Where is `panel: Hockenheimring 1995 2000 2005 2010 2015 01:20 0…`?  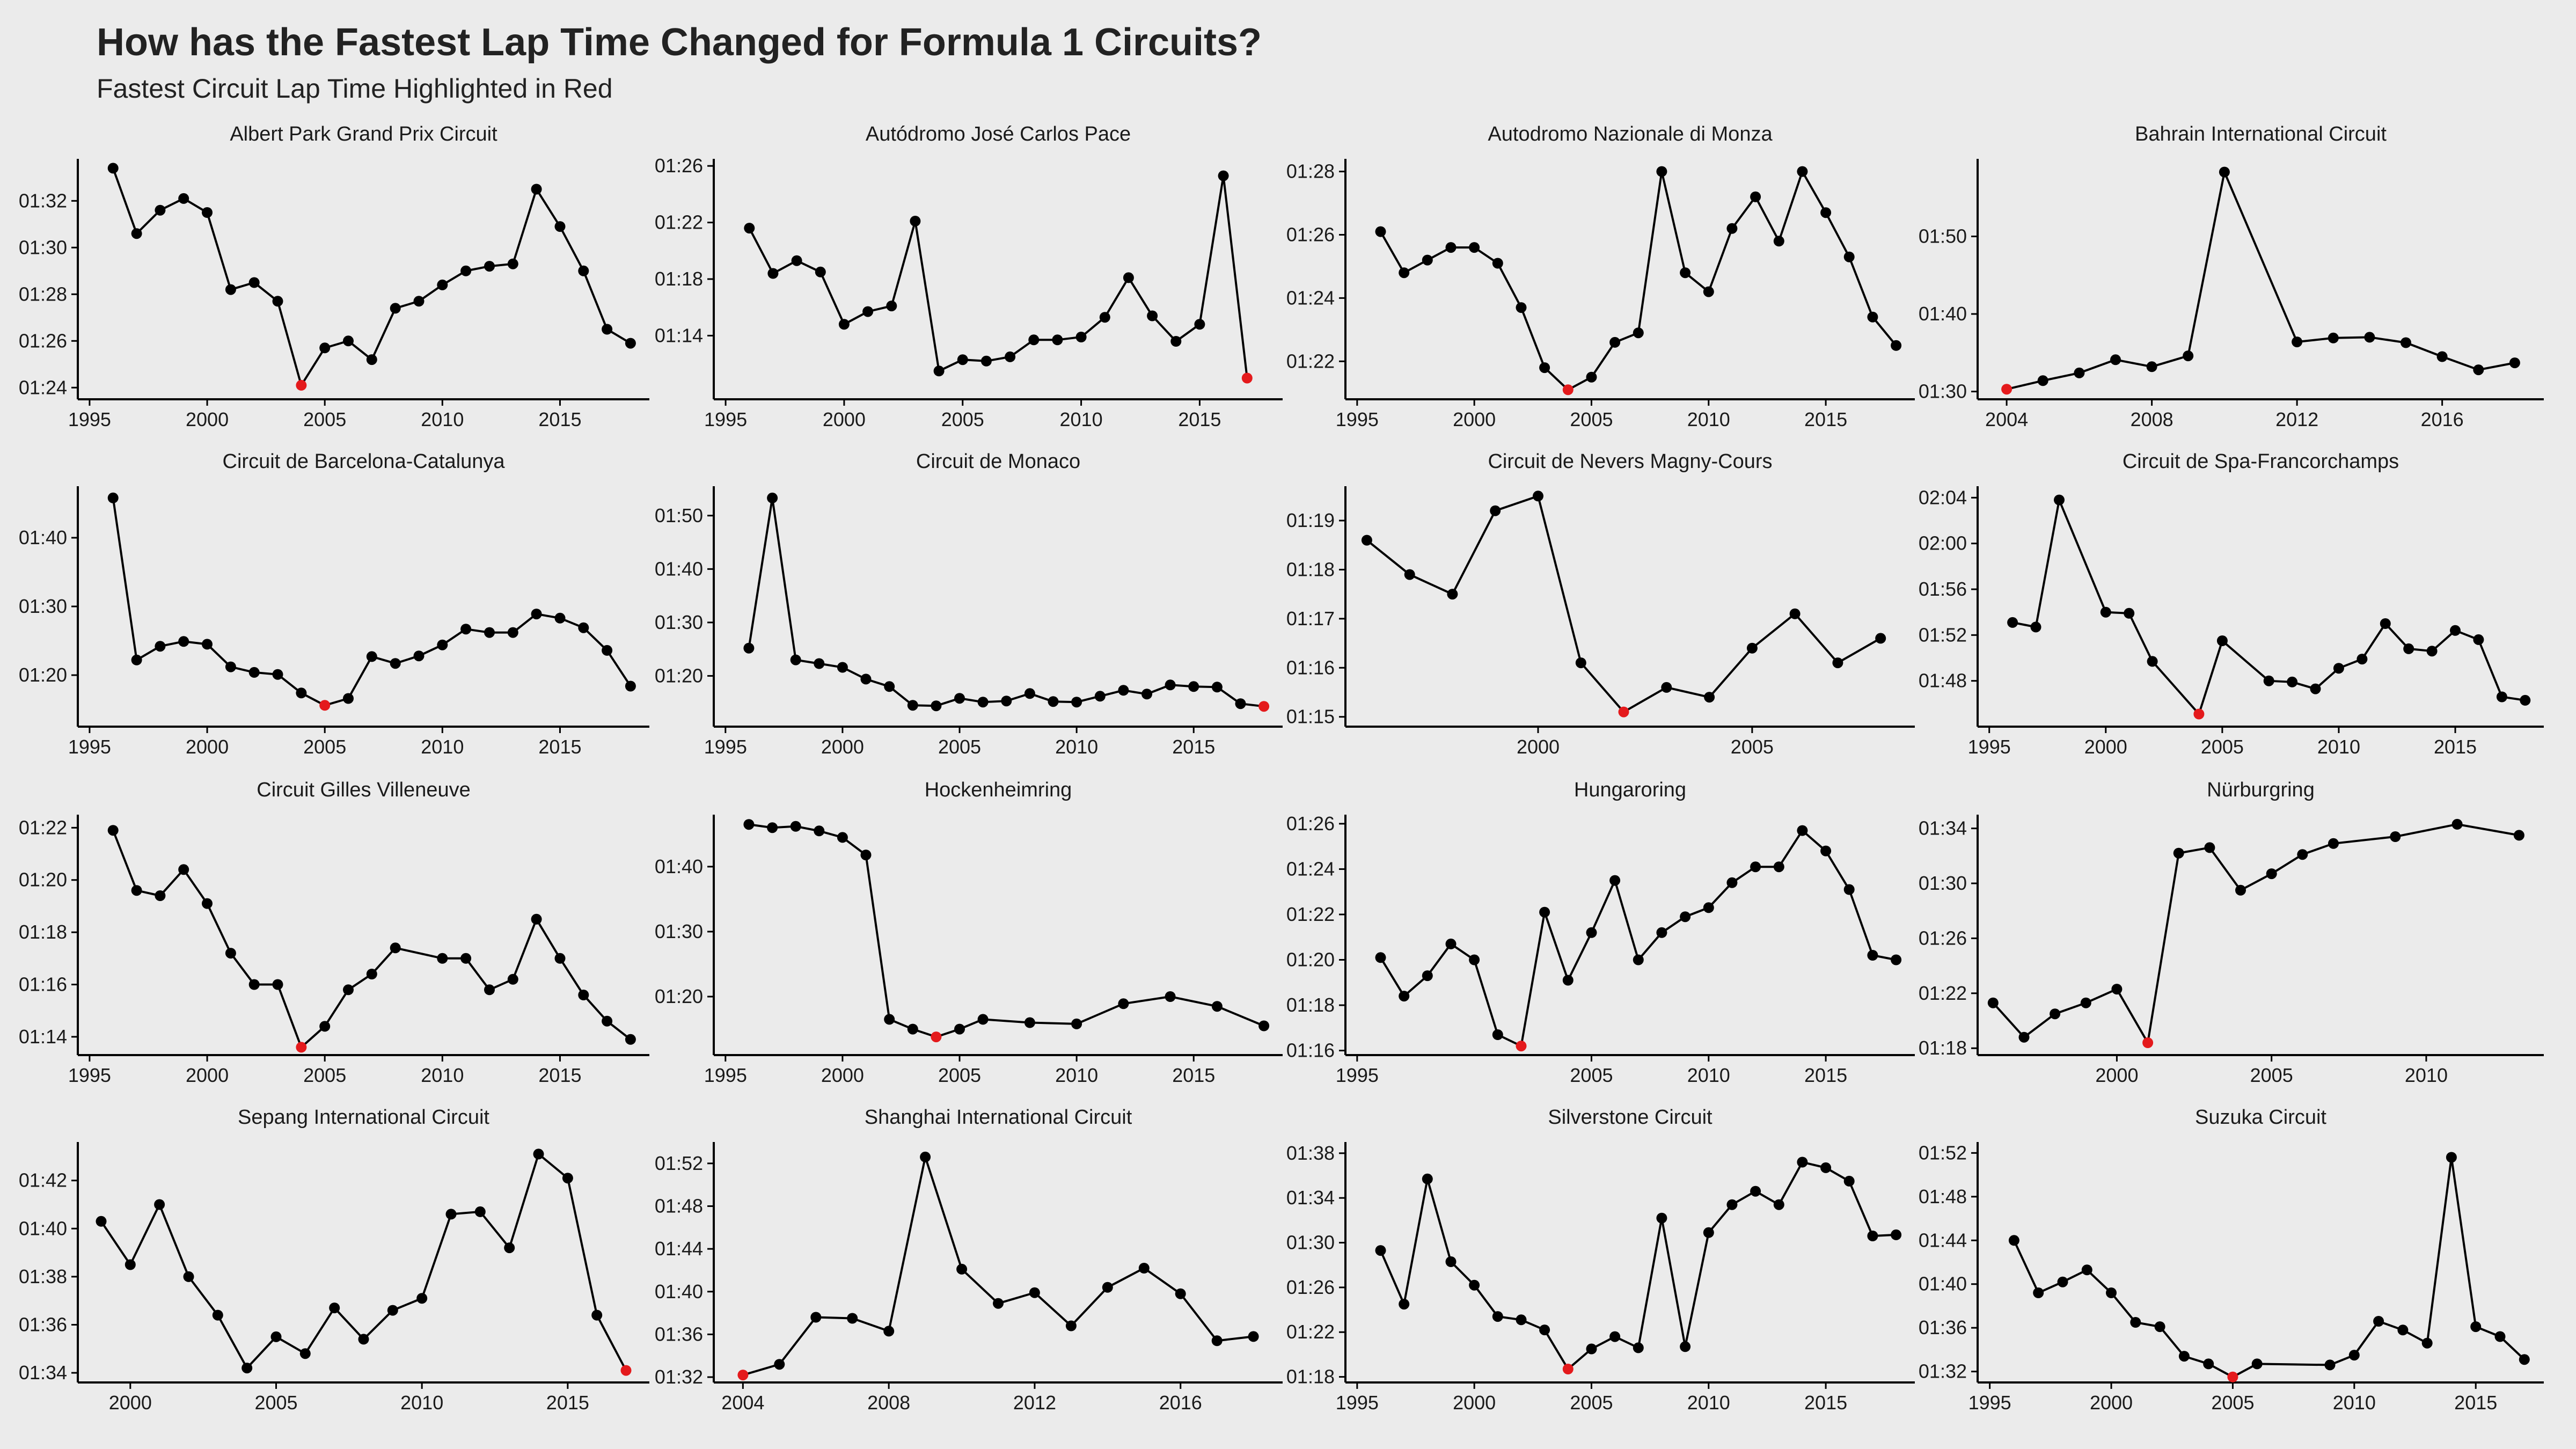 panel: Hockenheimring 1995 2000 2005 2010 2015 01:20 0… is located at coordinates (969, 932).